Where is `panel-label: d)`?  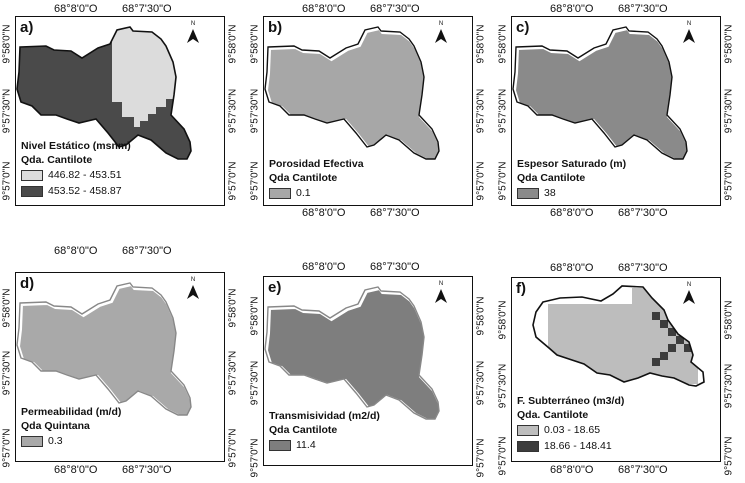
panel-label: d) is located at coordinates (27, 283).